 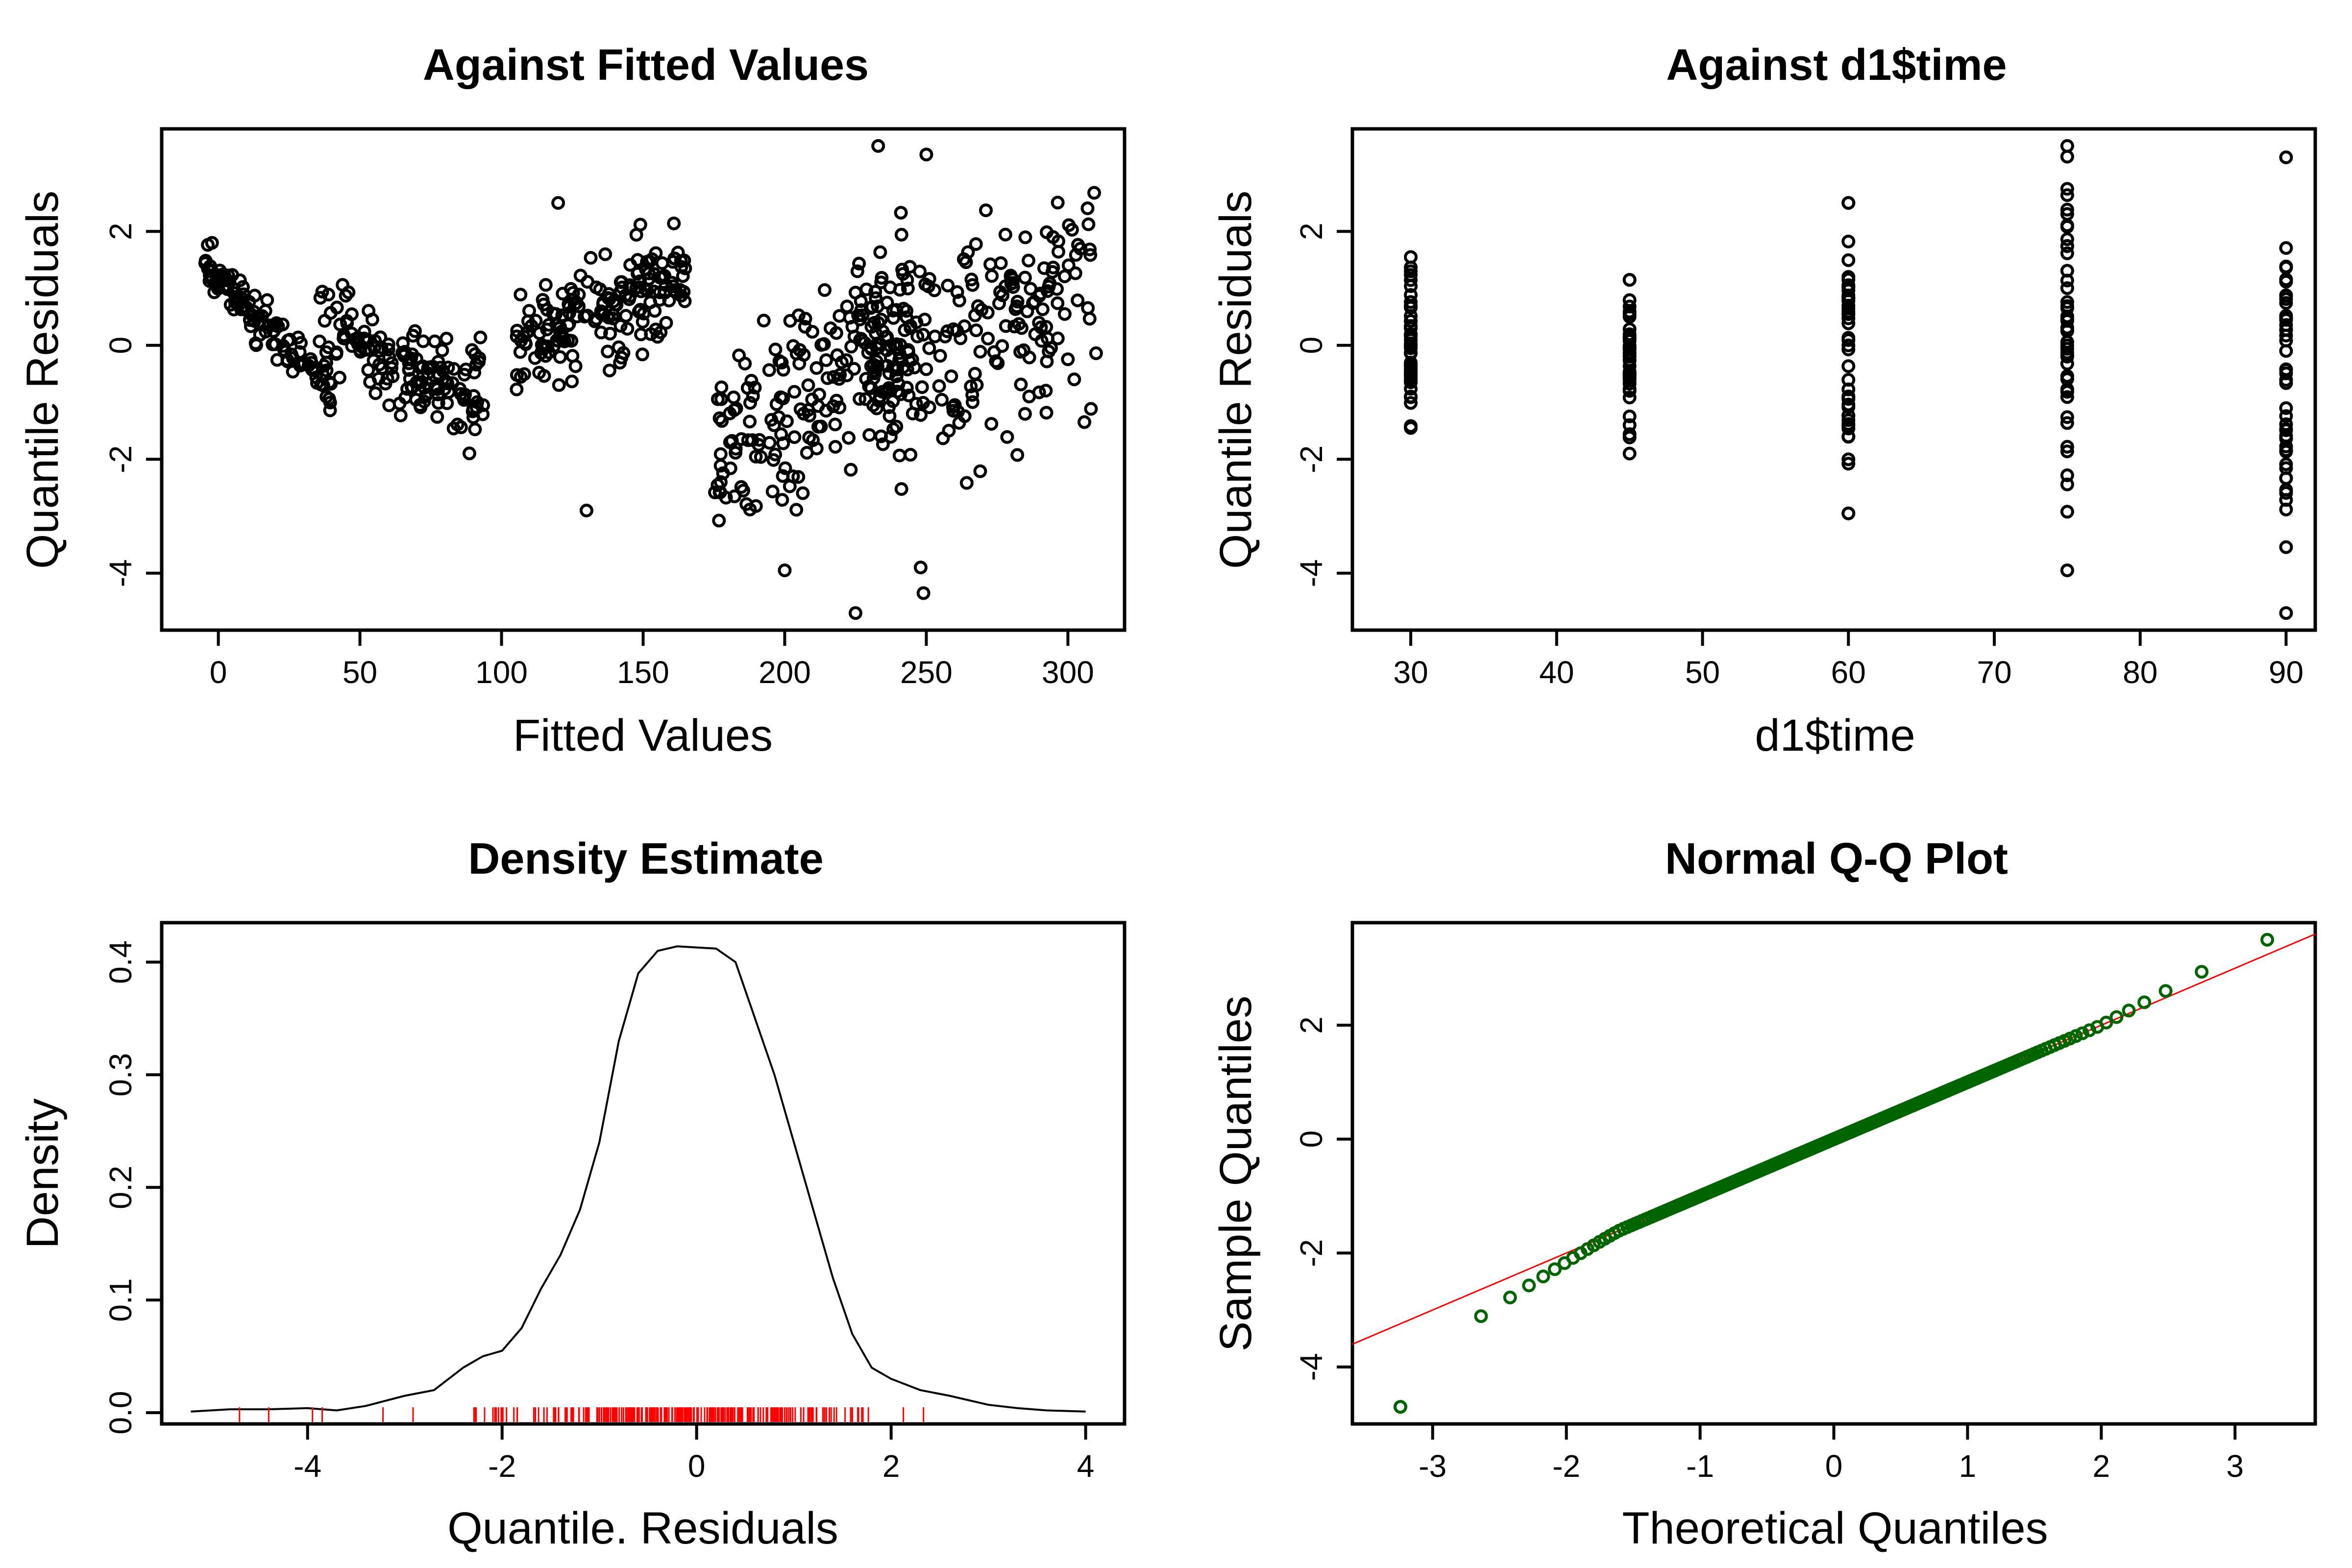 What do you see at coordinates (1834, 1466) in the screenshot?
I see `x-tick-label: 0` at bounding box center [1834, 1466].